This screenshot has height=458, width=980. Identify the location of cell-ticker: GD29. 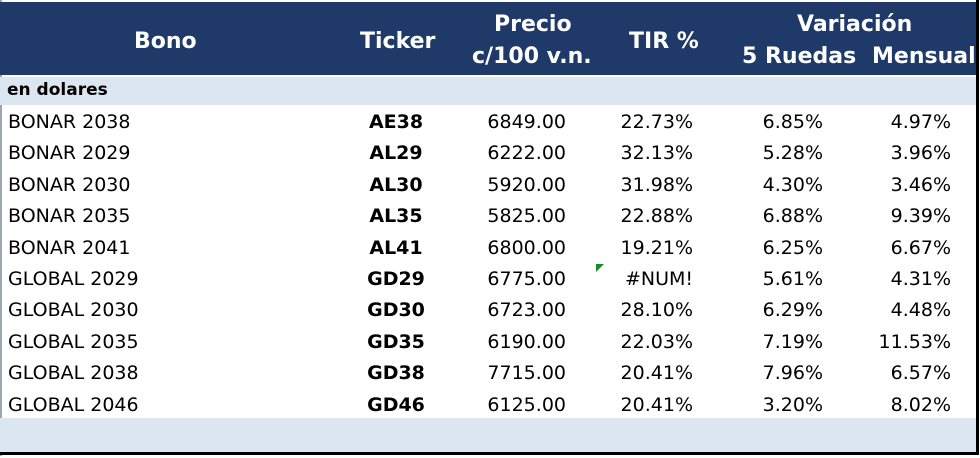
(396, 278).